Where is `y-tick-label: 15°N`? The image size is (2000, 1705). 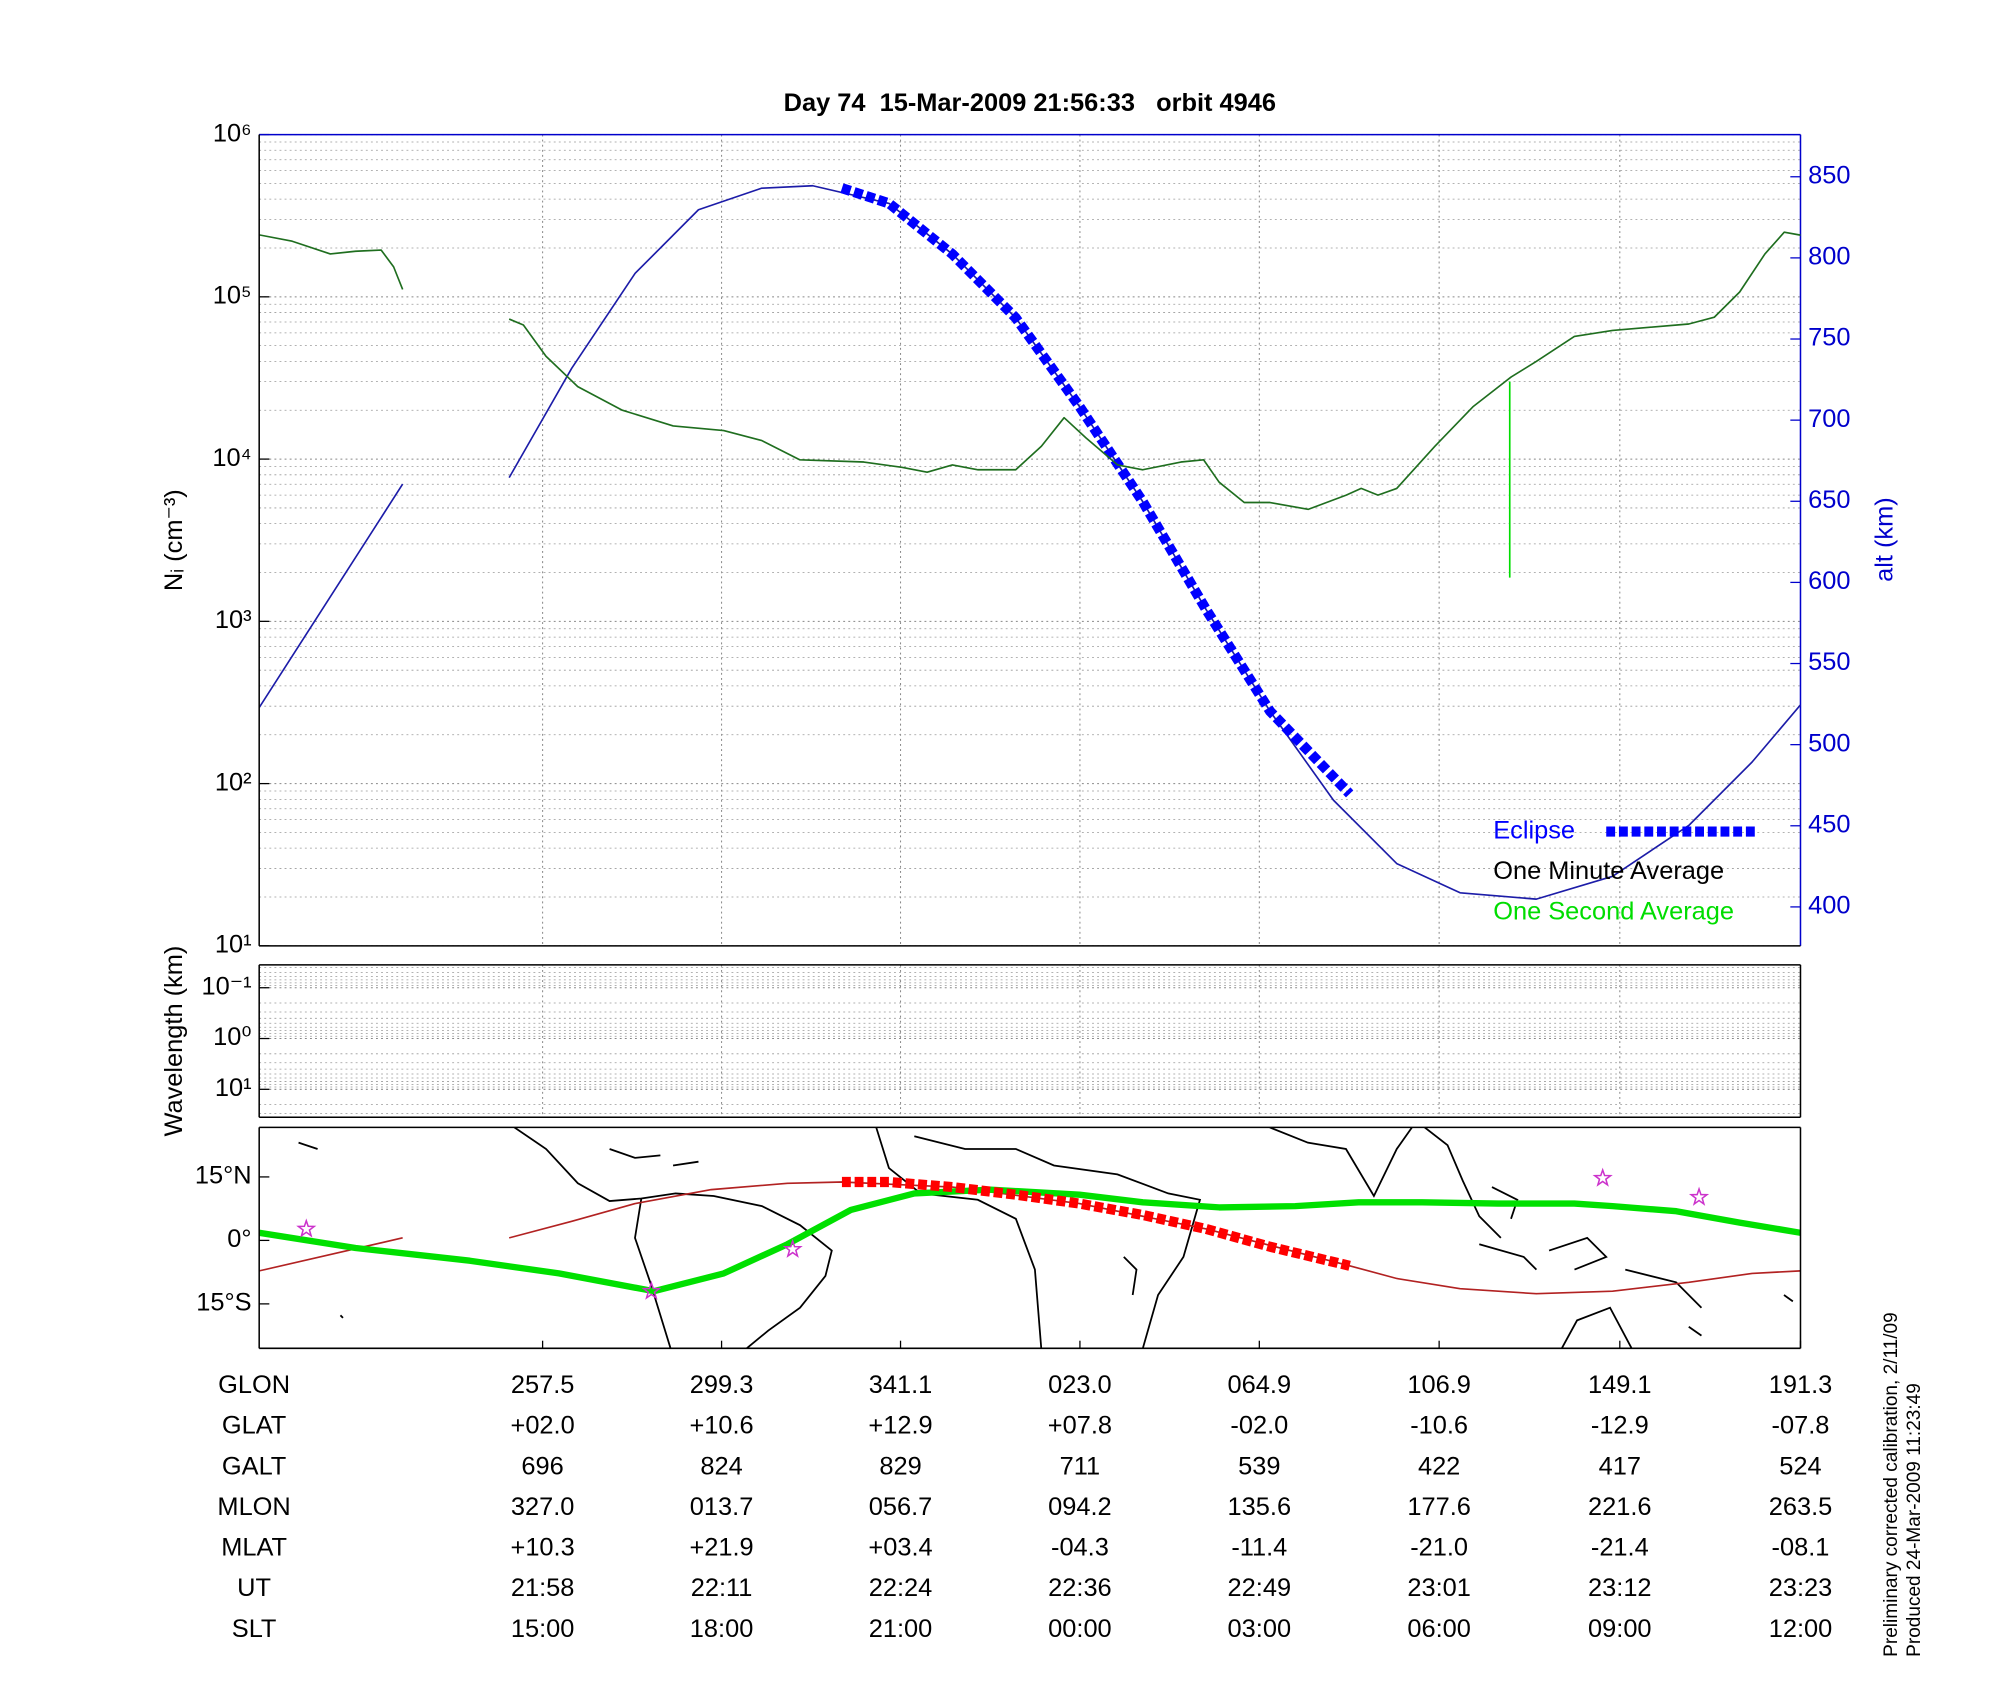 y-tick-label: 15°N is located at coordinates (223, 1176).